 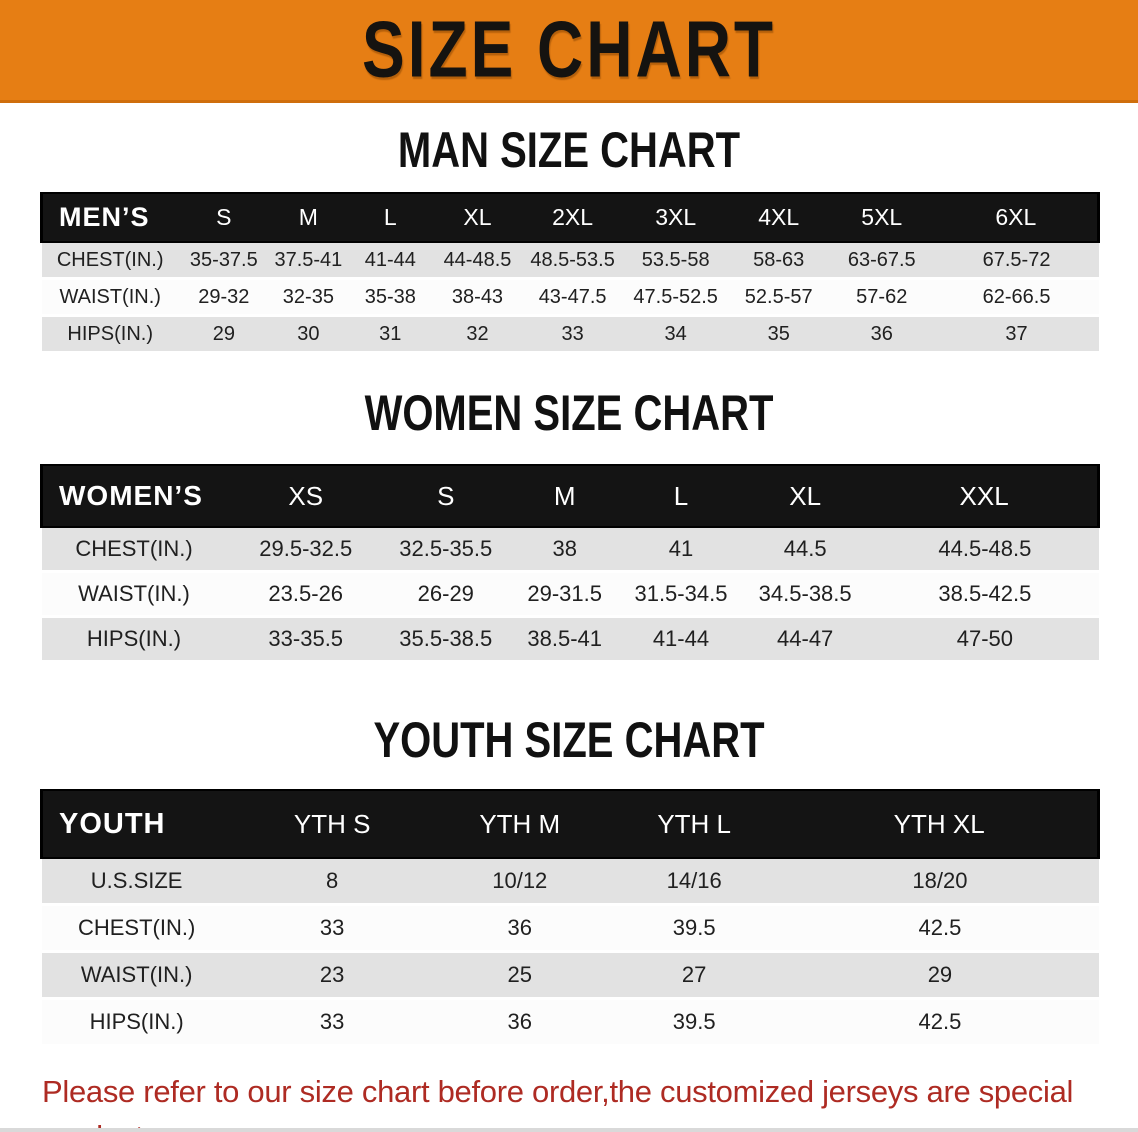 I want to click on size-value: 23.5-26, so click(x=306, y=594).